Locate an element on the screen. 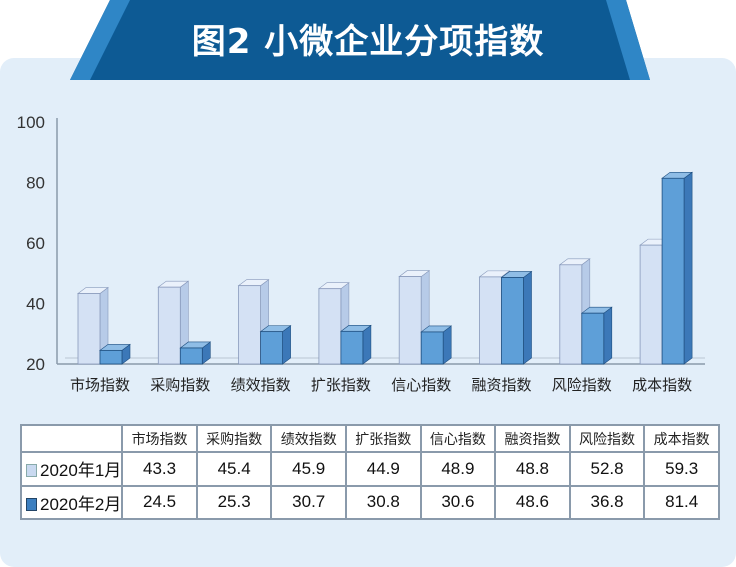  table-header-row: 市场指数 采购指数 绩效指数 扩张指数 信心指数 融资指数 风险指数 成本指数 is located at coordinates (369, 438).